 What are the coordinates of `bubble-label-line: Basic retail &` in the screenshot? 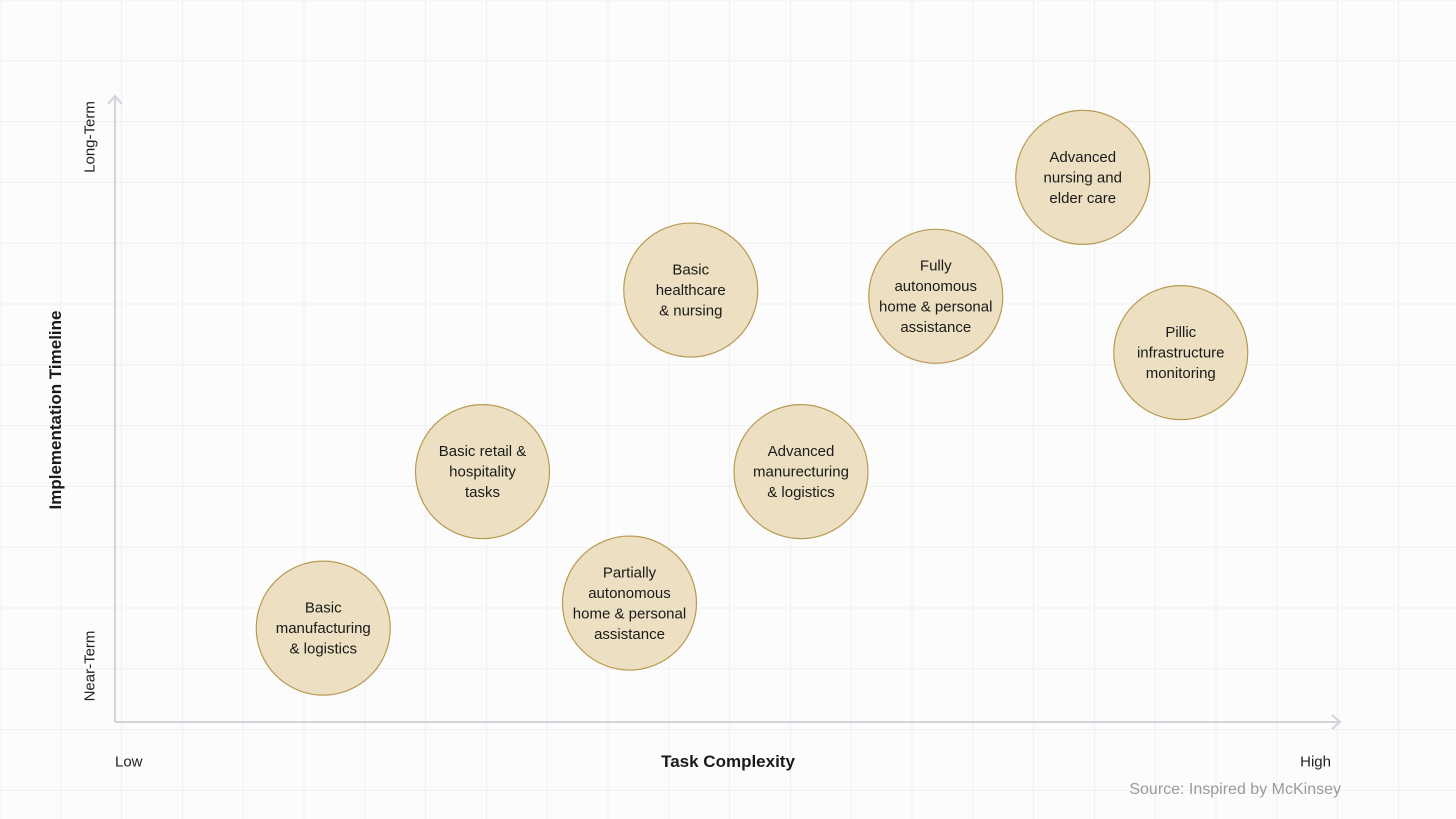 It's located at (483, 451).